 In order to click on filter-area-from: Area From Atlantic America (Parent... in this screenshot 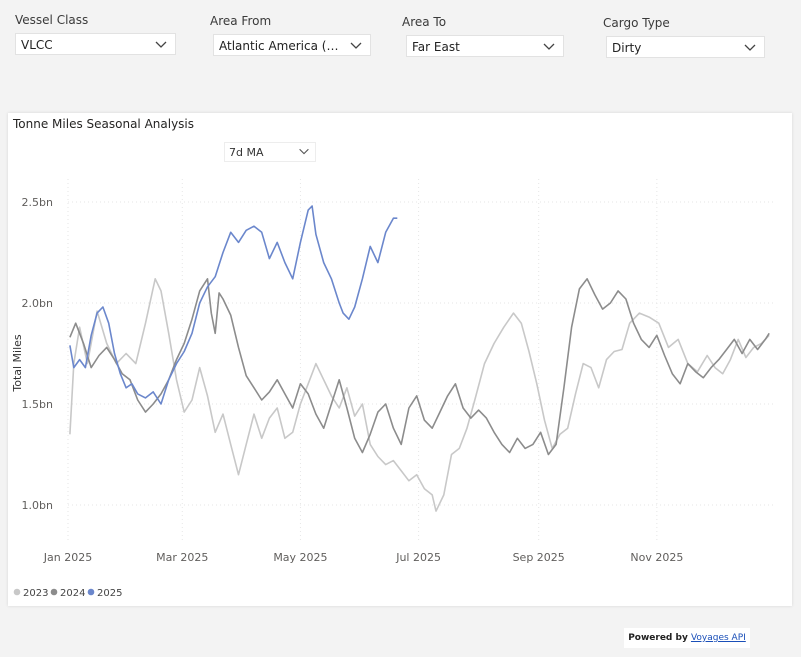, I will do `click(290, 35)`.